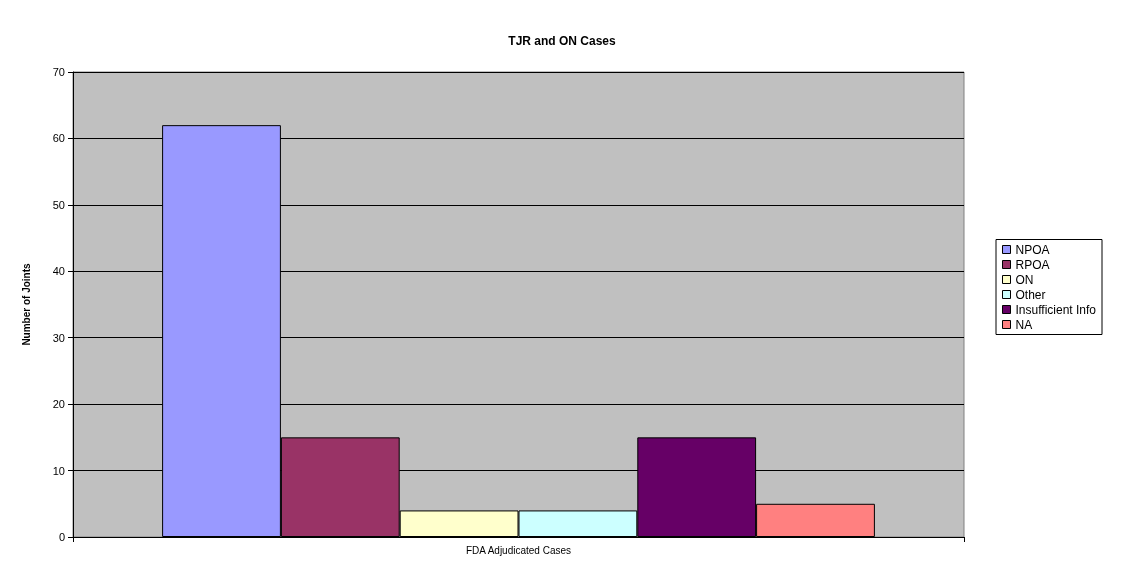 The image size is (1124, 574). What do you see at coordinates (58, 337) in the screenshot?
I see `y-tick-label: 30` at bounding box center [58, 337].